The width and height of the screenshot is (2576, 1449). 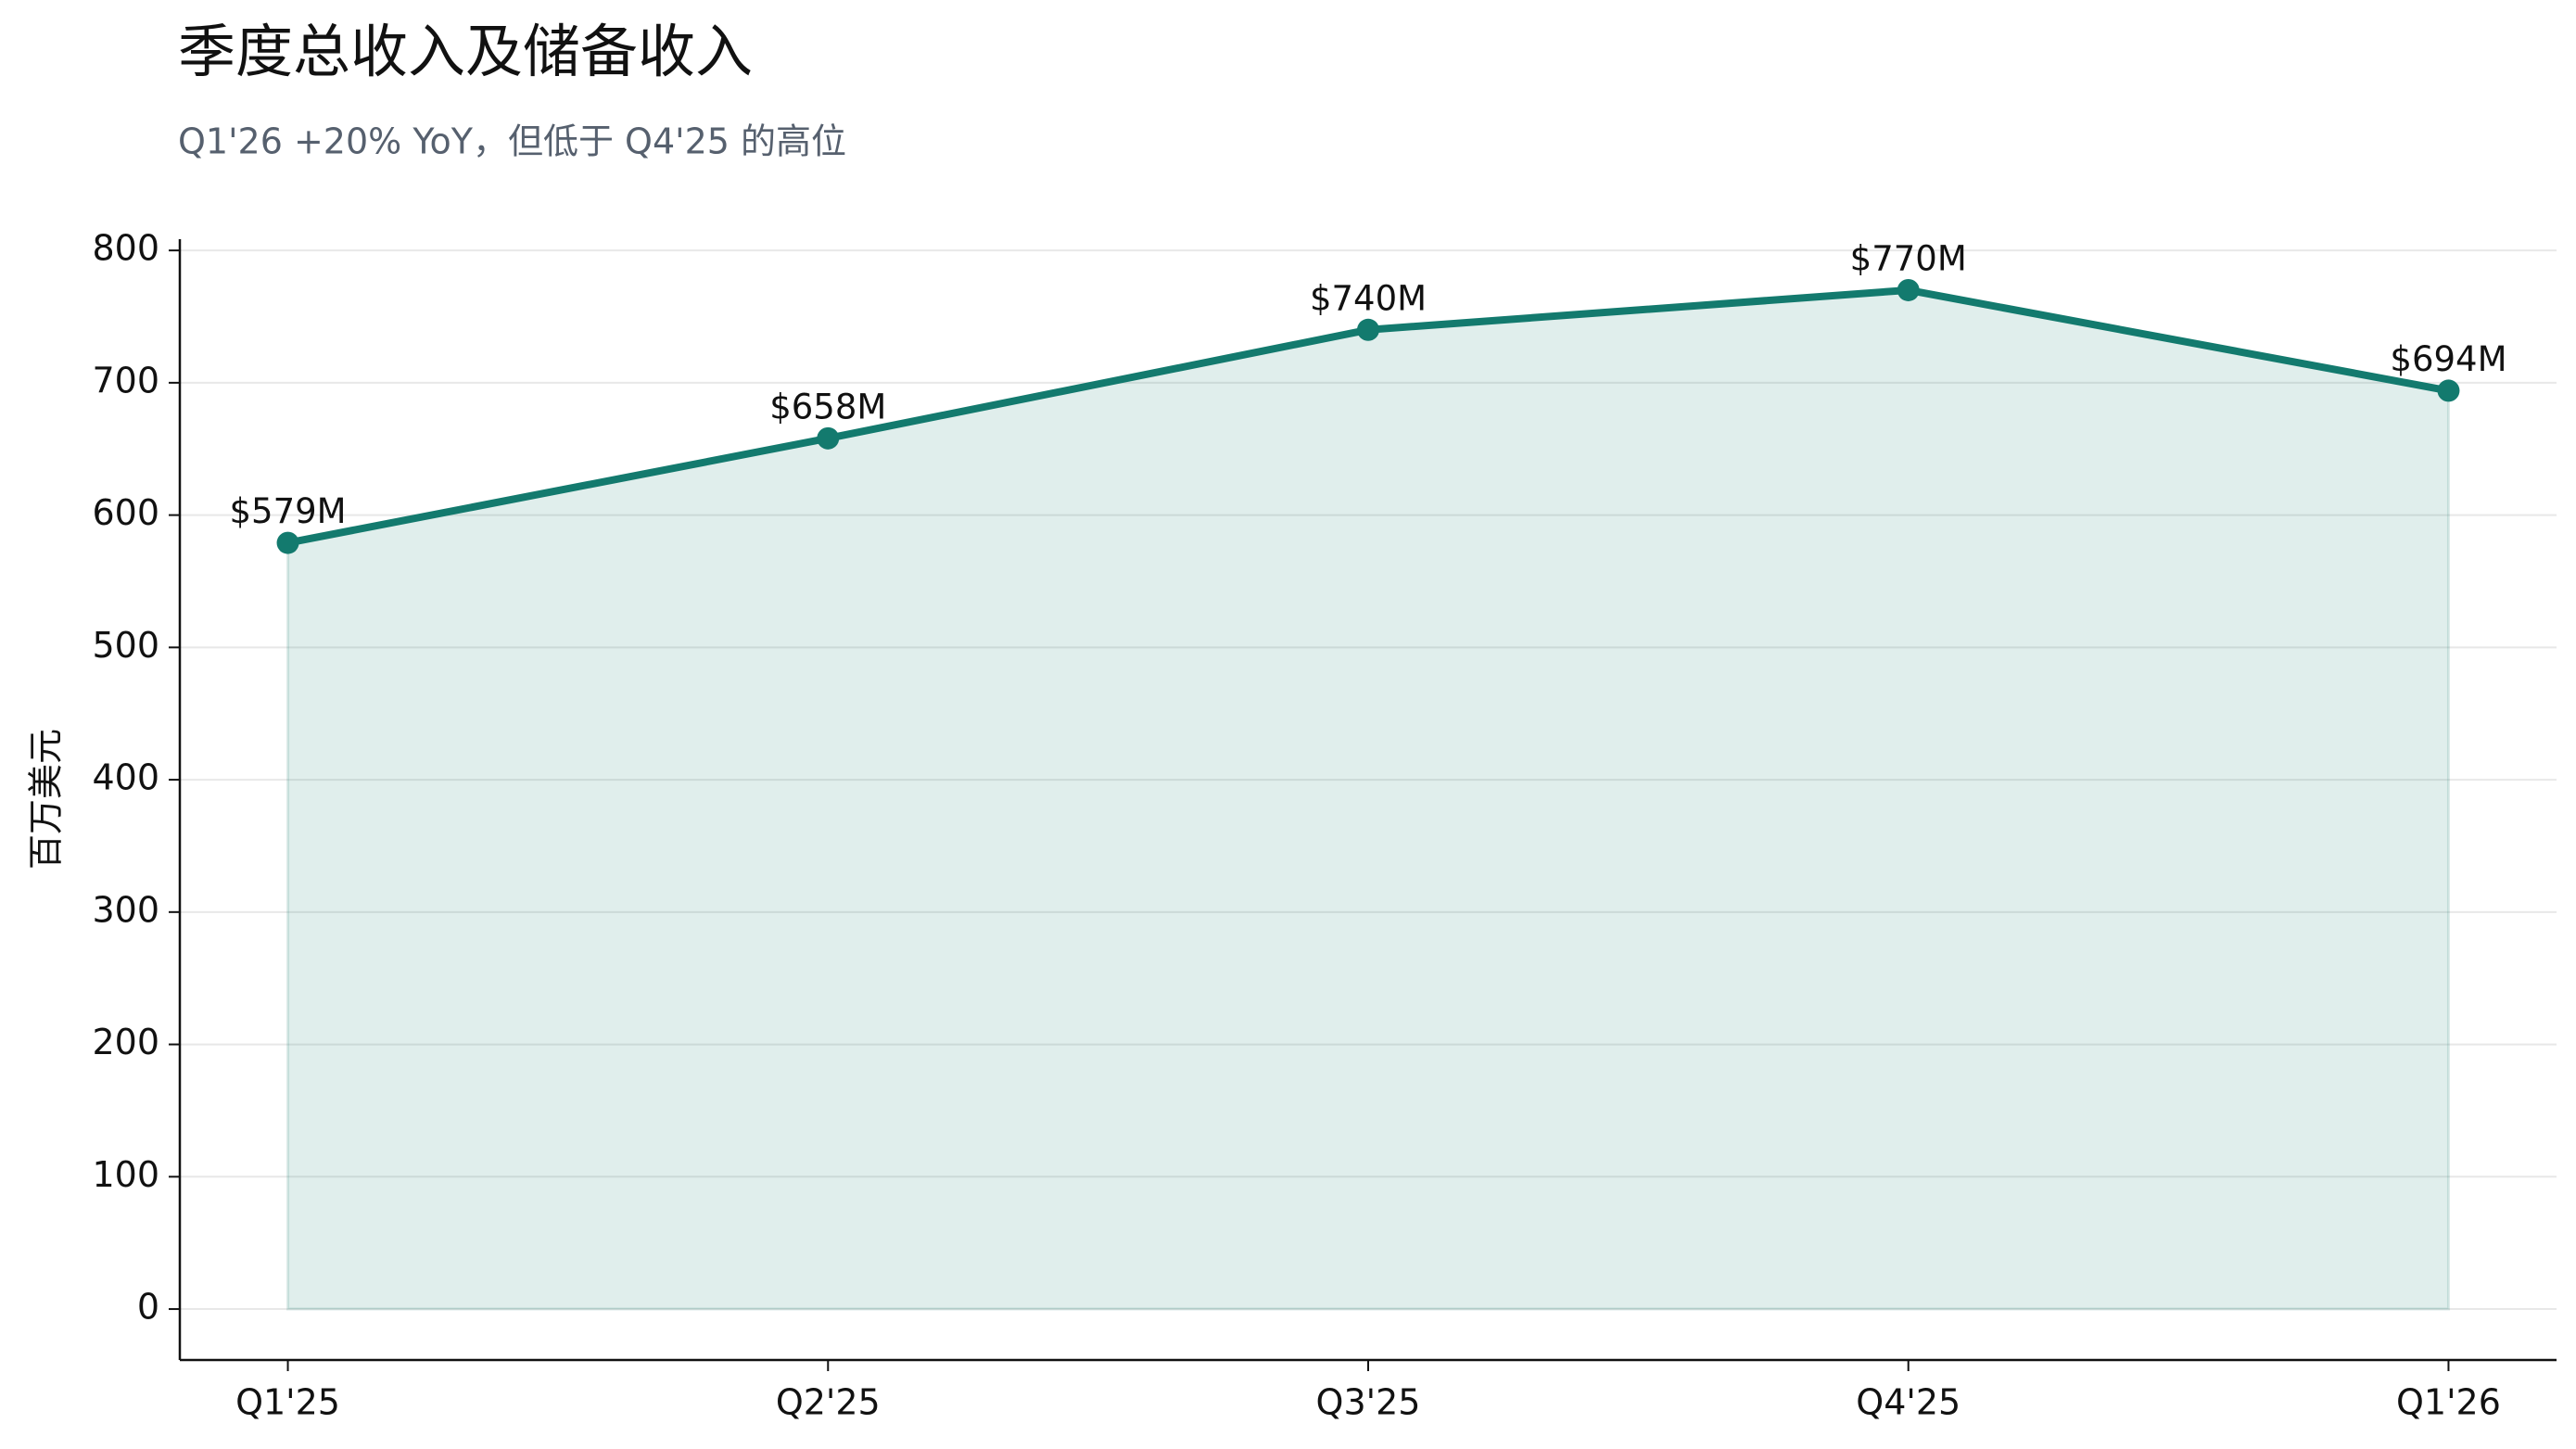 What do you see at coordinates (828, 1402) in the screenshot?
I see `x-tick-label: Q2'25` at bounding box center [828, 1402].